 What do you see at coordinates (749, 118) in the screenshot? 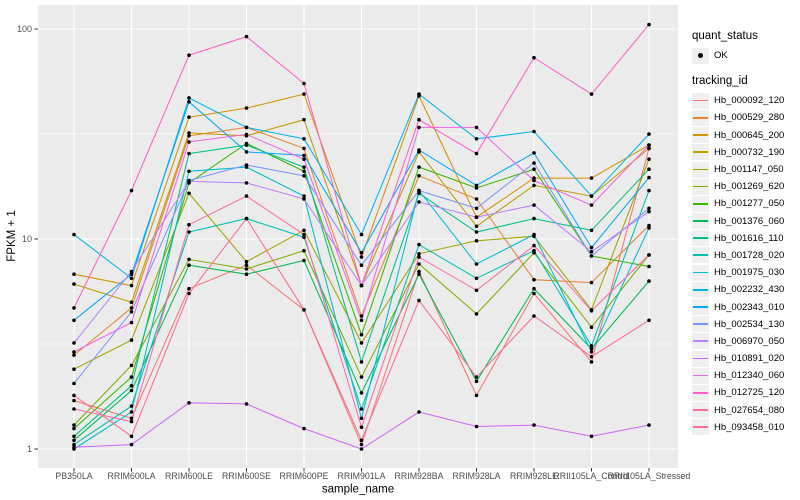
I see `legend-label: Hb_000529_280` at bounding box center [749, 118].